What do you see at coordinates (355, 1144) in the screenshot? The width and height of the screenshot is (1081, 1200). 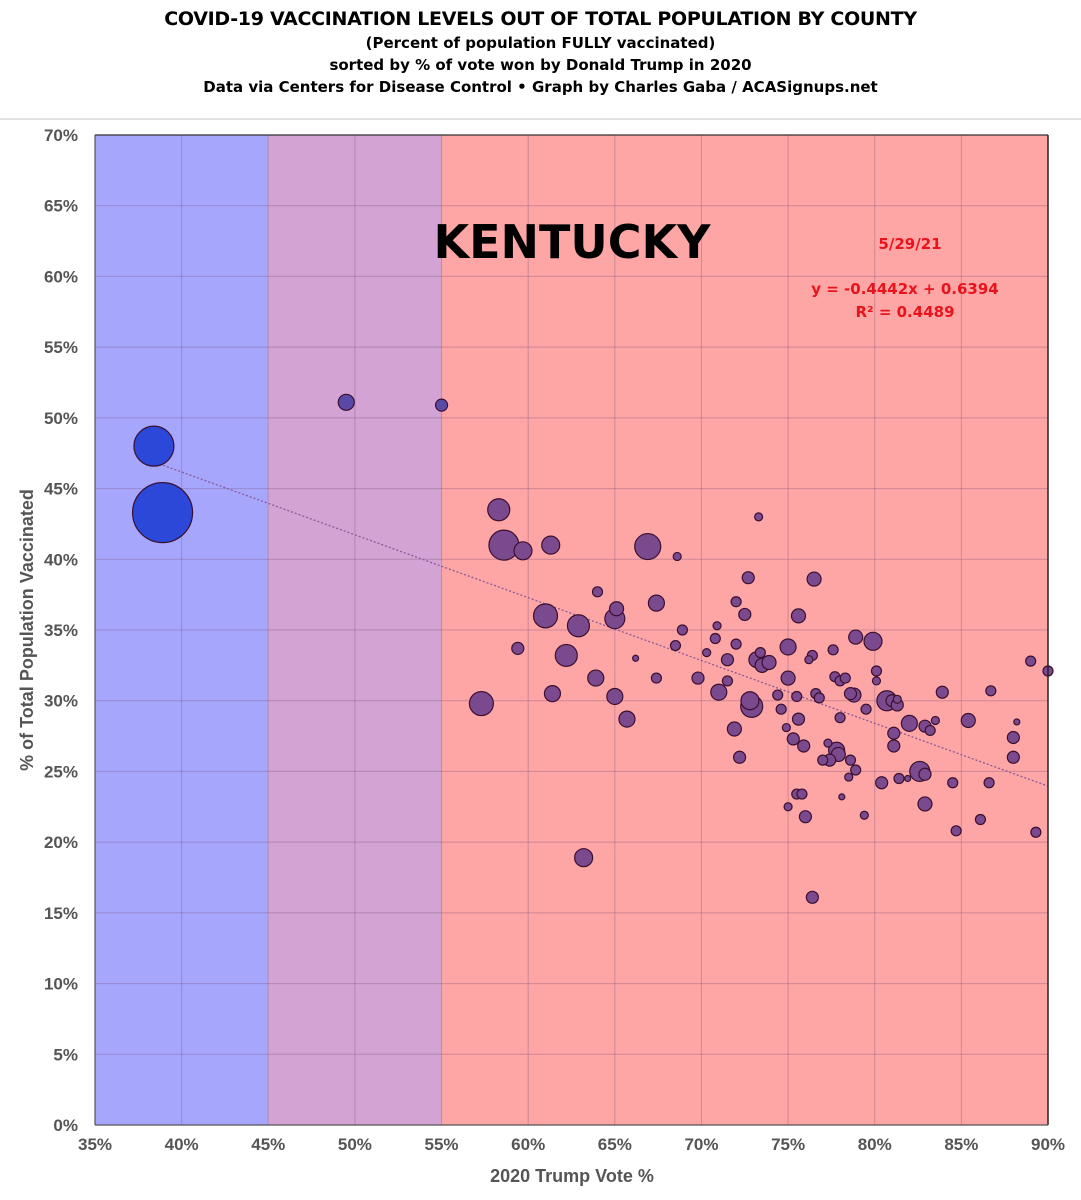 I see `x-tick-label: 50%` at bounding box center [355, 1144].